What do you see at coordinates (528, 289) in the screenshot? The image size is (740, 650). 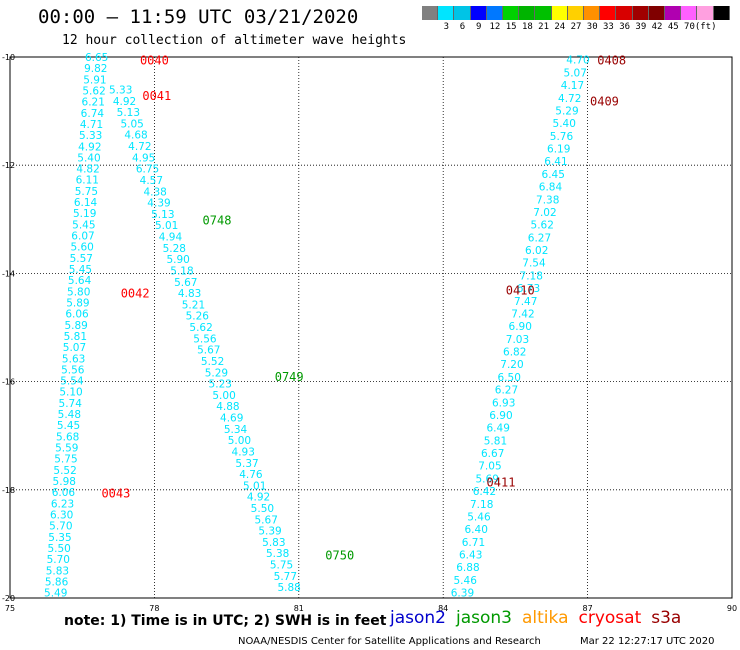 I see `wave-height-value: 6.73` at bounding box center [528, 289].